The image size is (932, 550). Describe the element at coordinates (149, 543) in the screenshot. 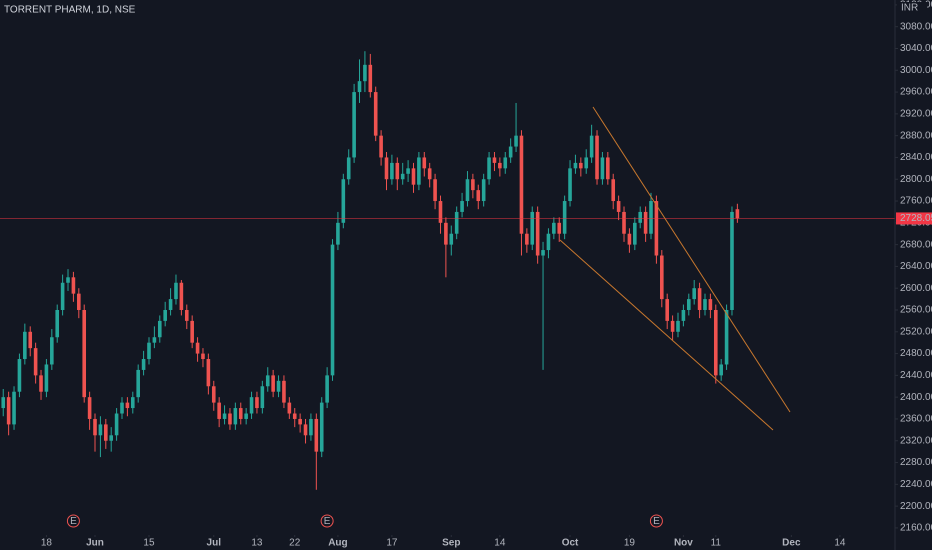

I see `x-tick-label: 15` at that location.